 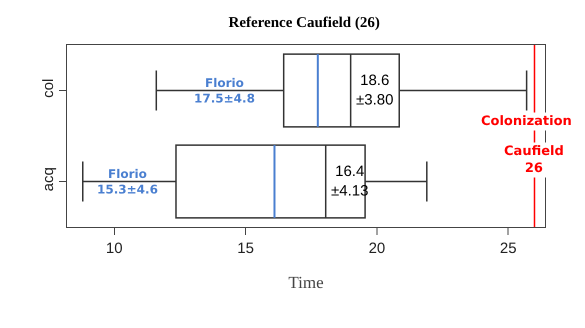 I want to click on x-tick-label: 25, so click(x=508, y=248).